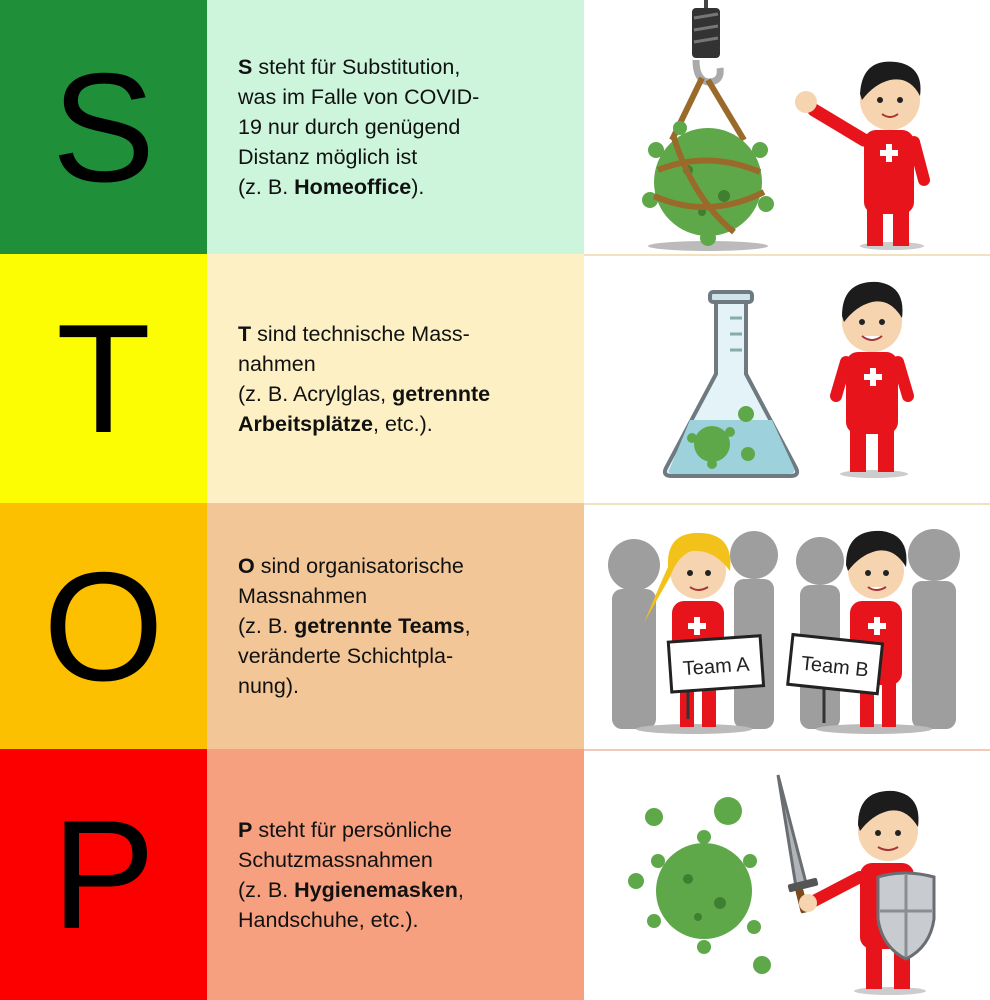 The height and width of the screenshot is (1000, 990). What do you see at coordinates (784, 631) in the screenshot?
I see `team-signs-icon: Team A Team B` at bounding box center [784, 631].